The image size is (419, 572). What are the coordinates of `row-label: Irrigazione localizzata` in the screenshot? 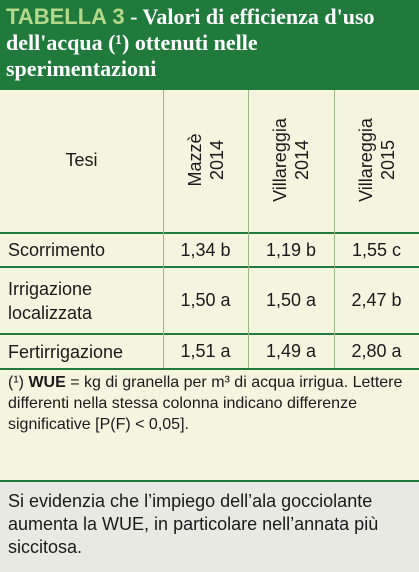 It's located at (50, 300).